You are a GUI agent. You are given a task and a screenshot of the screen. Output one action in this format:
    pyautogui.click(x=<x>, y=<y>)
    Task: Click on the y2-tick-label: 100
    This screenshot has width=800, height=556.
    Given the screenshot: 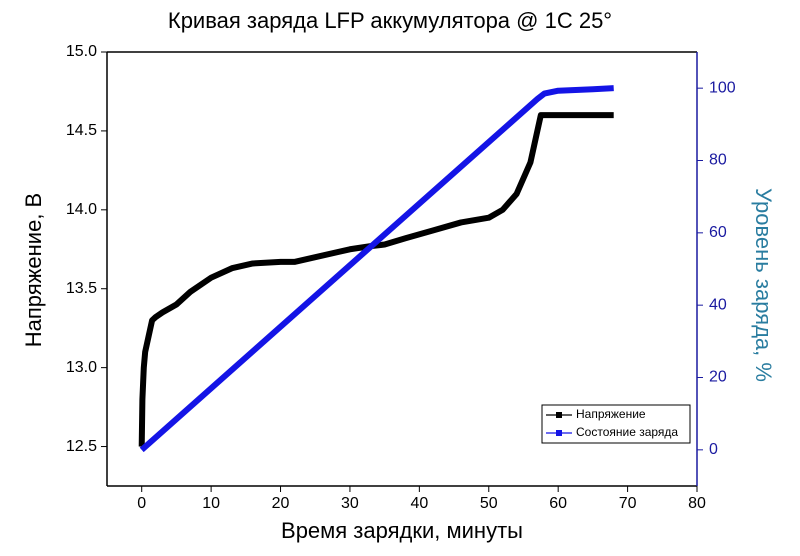 What is the action you would take?
    pyautogui.click(x=722, y=87)
    